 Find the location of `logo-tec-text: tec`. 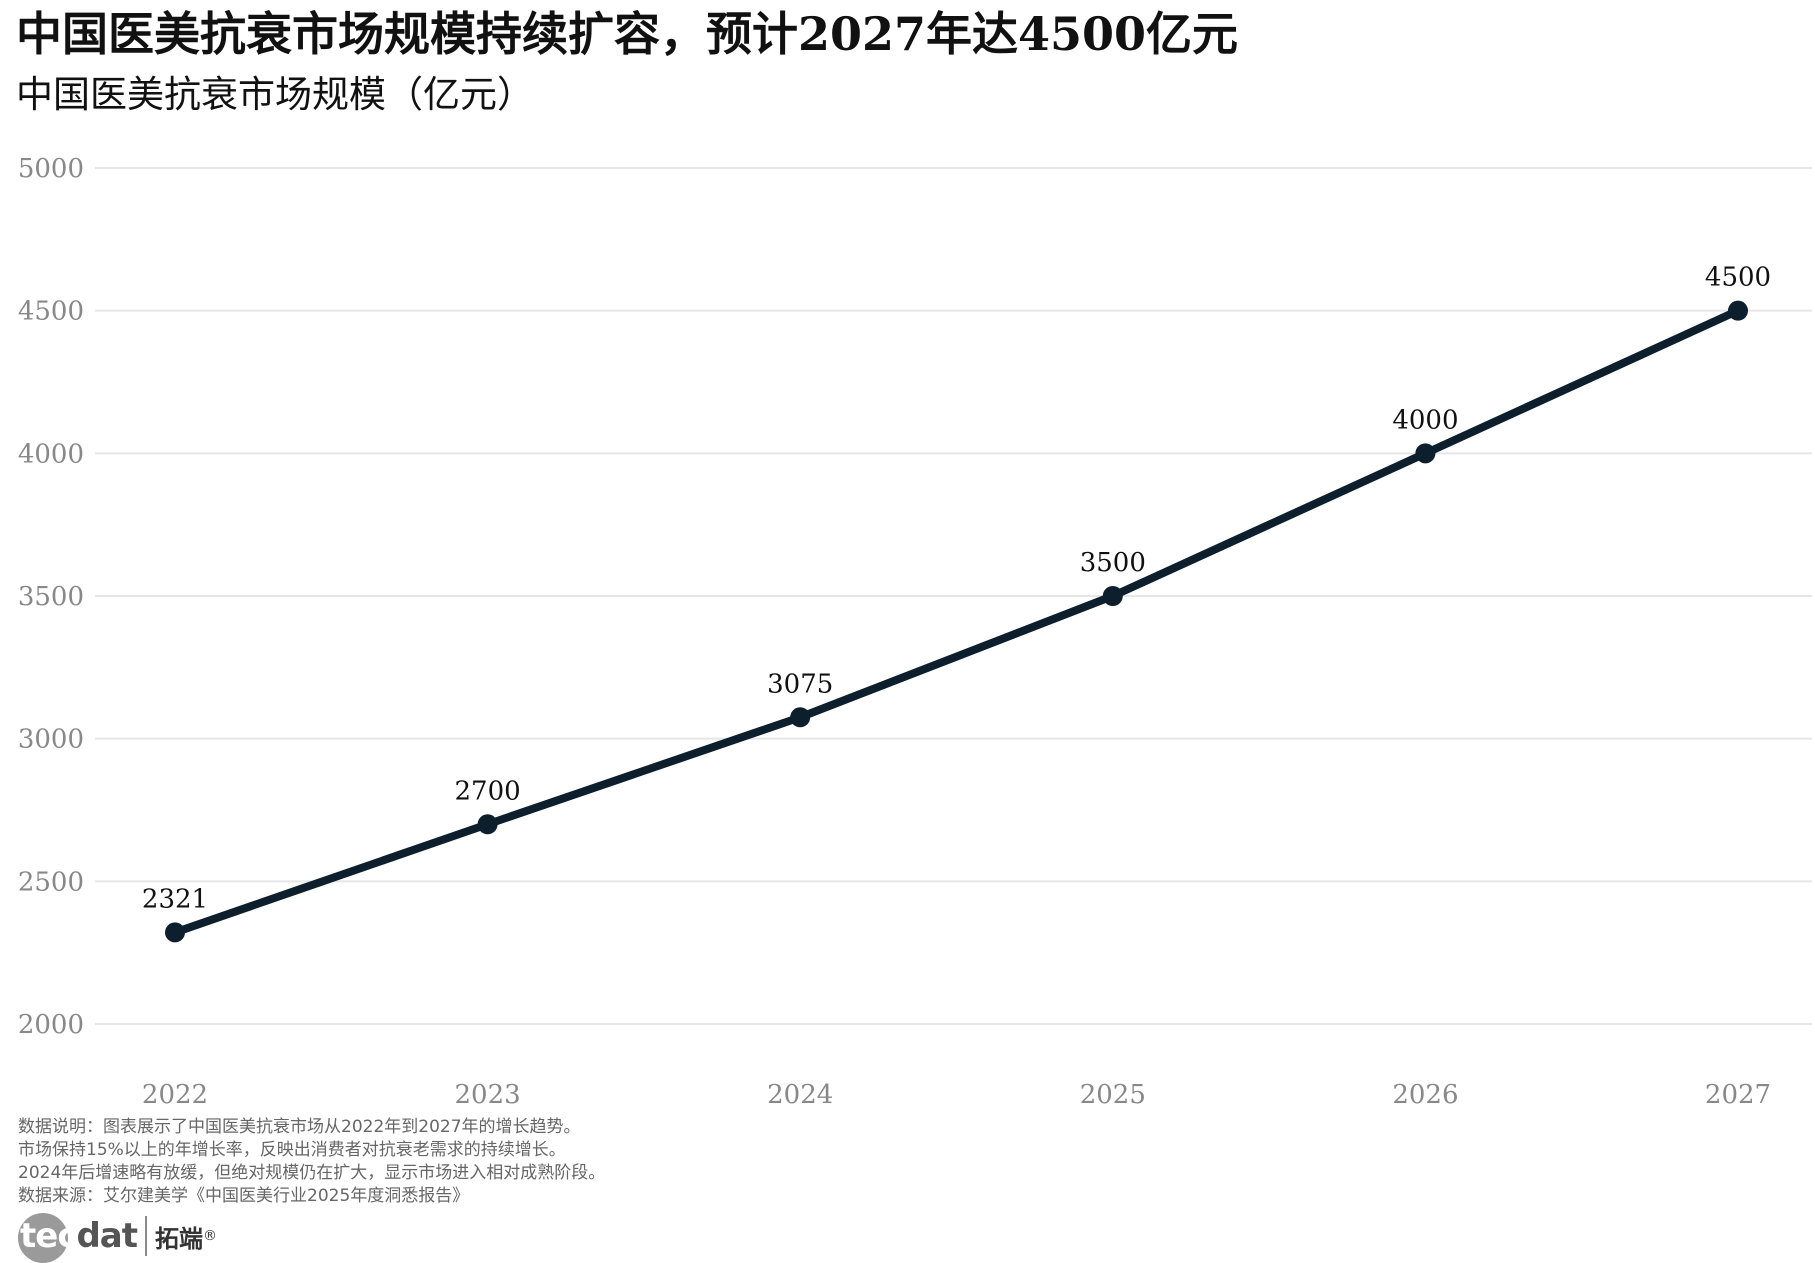

logo-tec-text: tec is located at coordinates (48, 1236).